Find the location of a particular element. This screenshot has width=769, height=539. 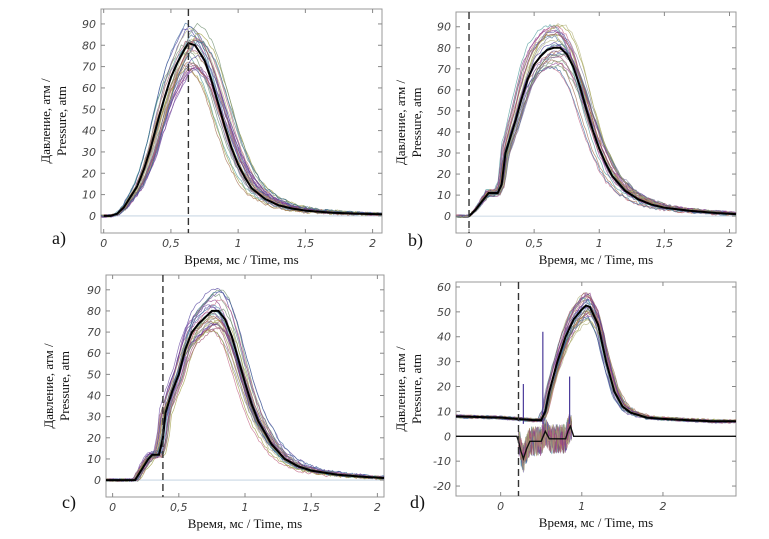

panel-letter: c) is located at coordinates (69, 502).